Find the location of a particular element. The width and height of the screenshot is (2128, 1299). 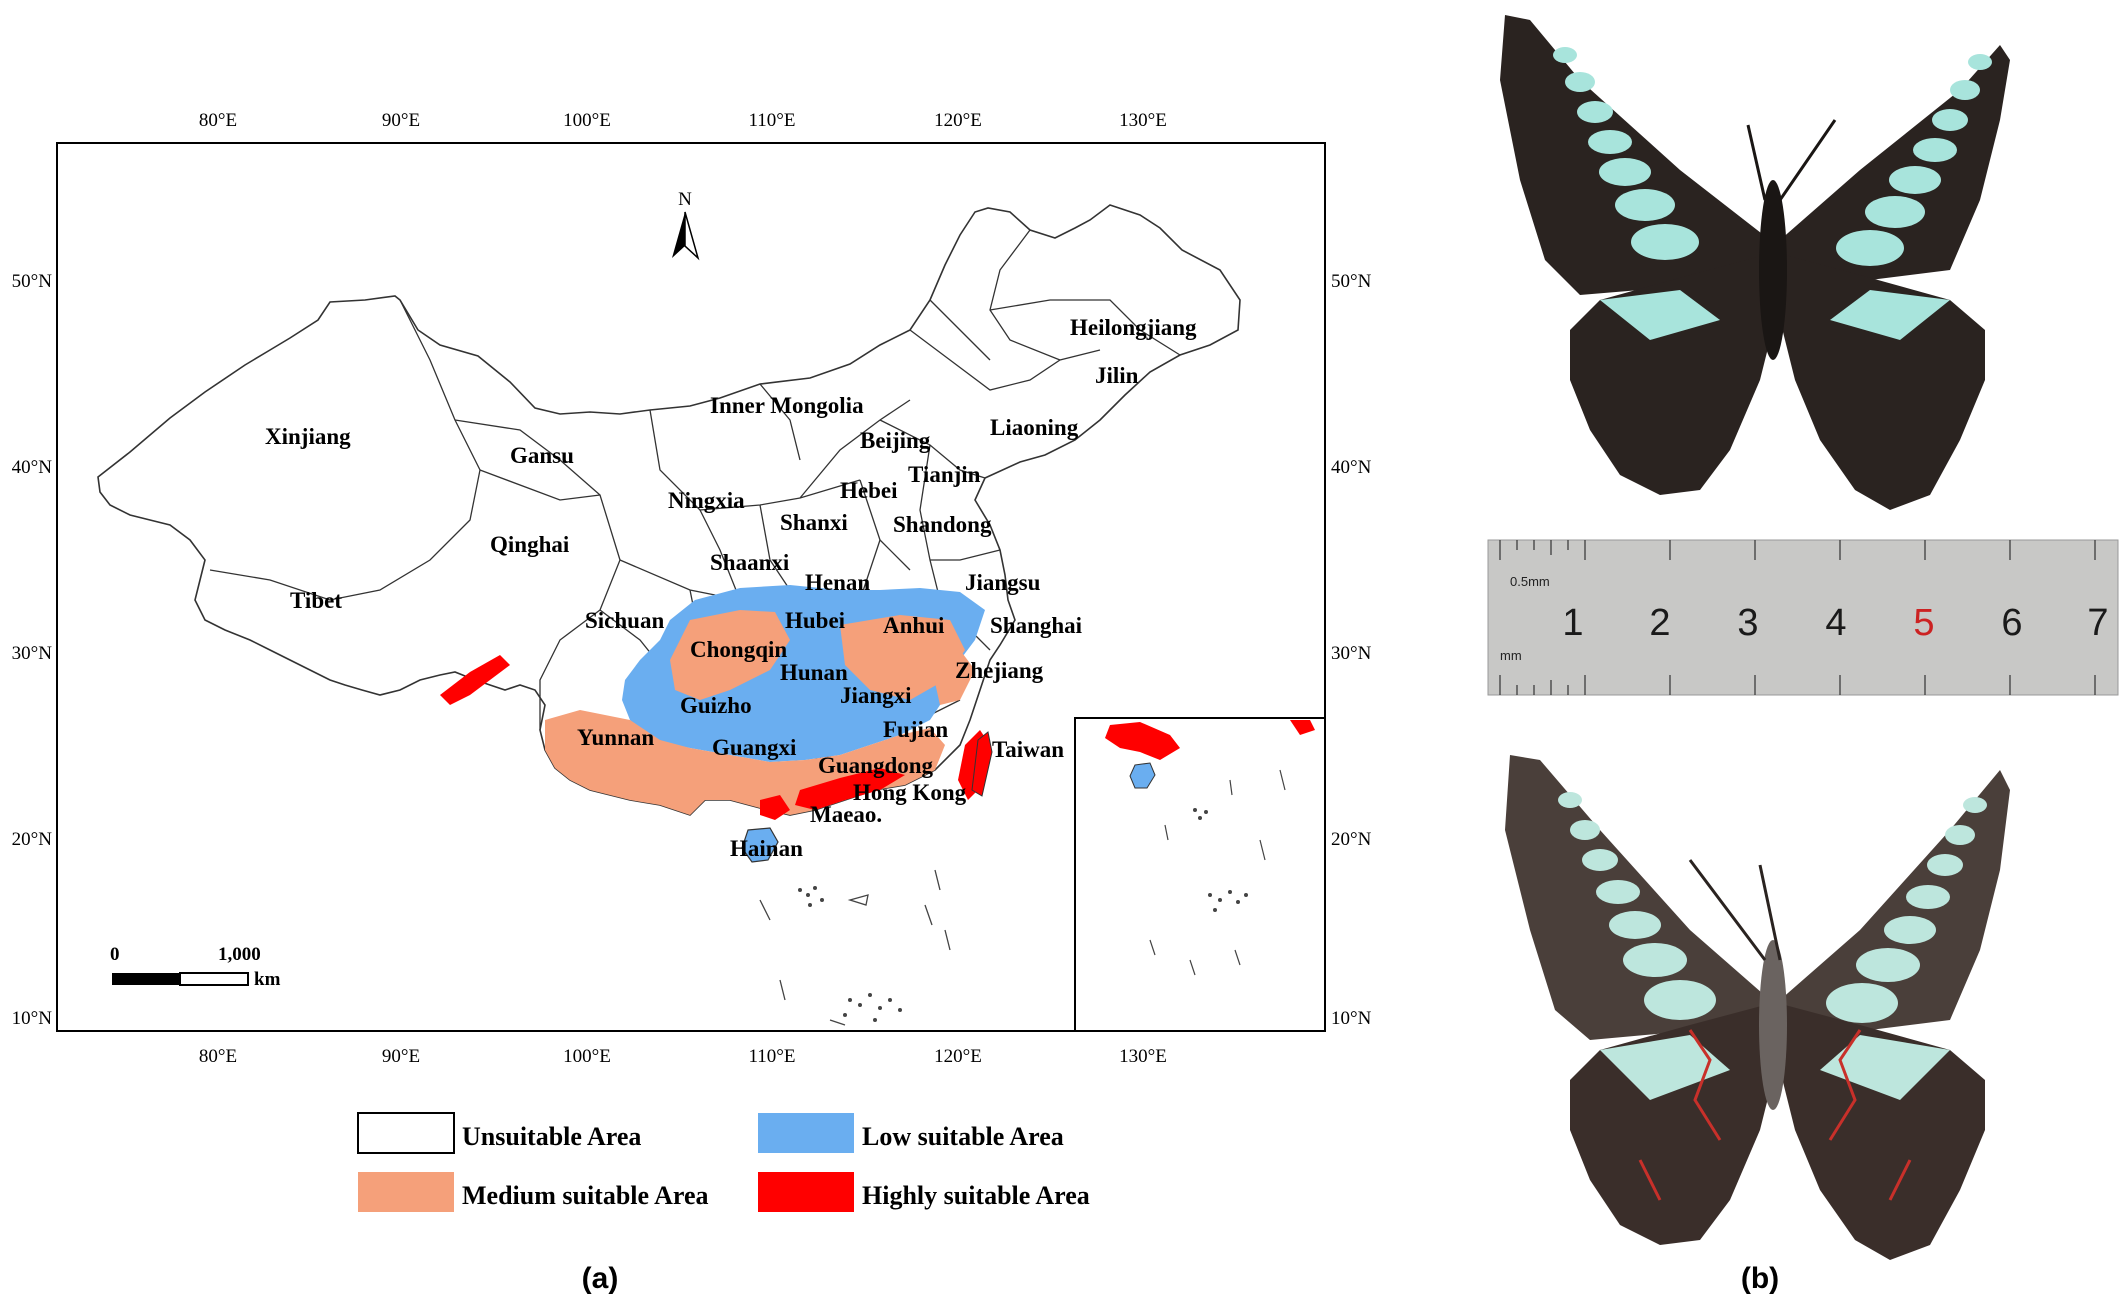

butterfly-body is located at coordinates (1773, 270).